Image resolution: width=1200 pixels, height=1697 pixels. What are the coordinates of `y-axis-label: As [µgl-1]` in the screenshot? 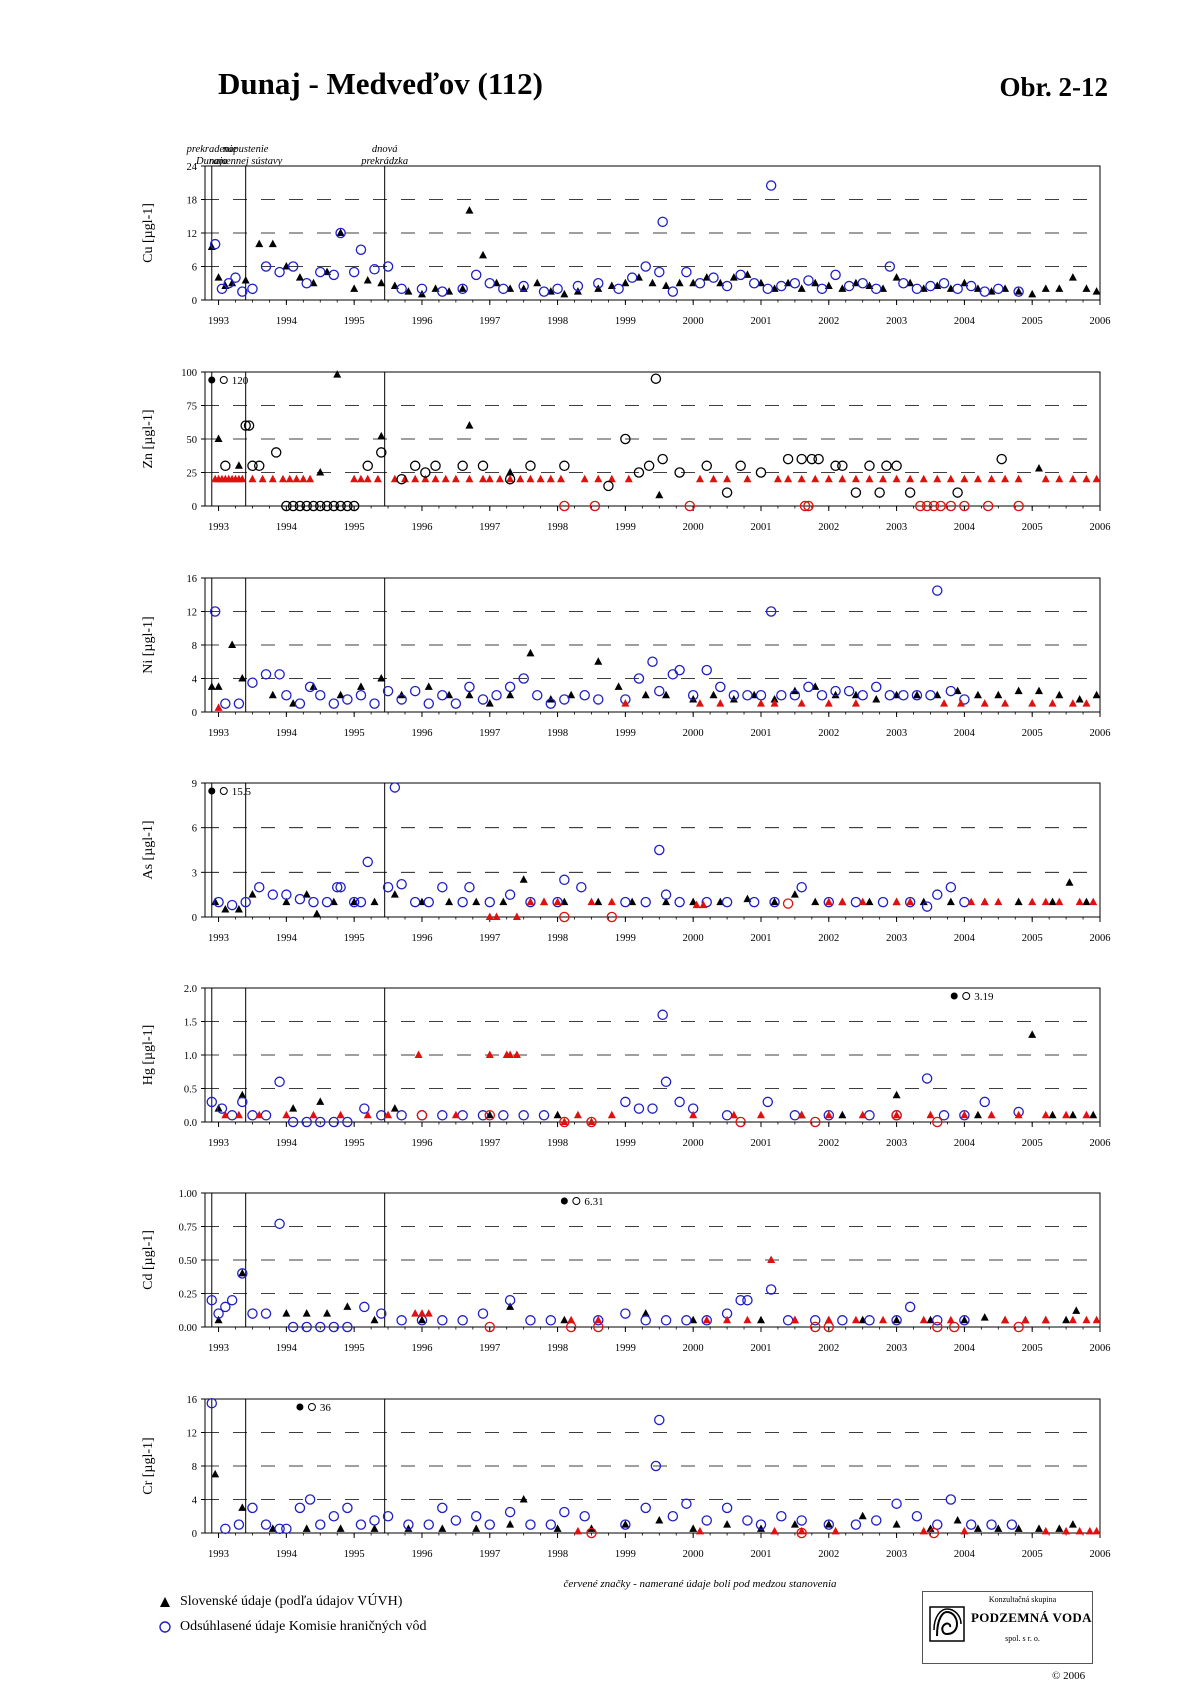 It's located at (148, 849).